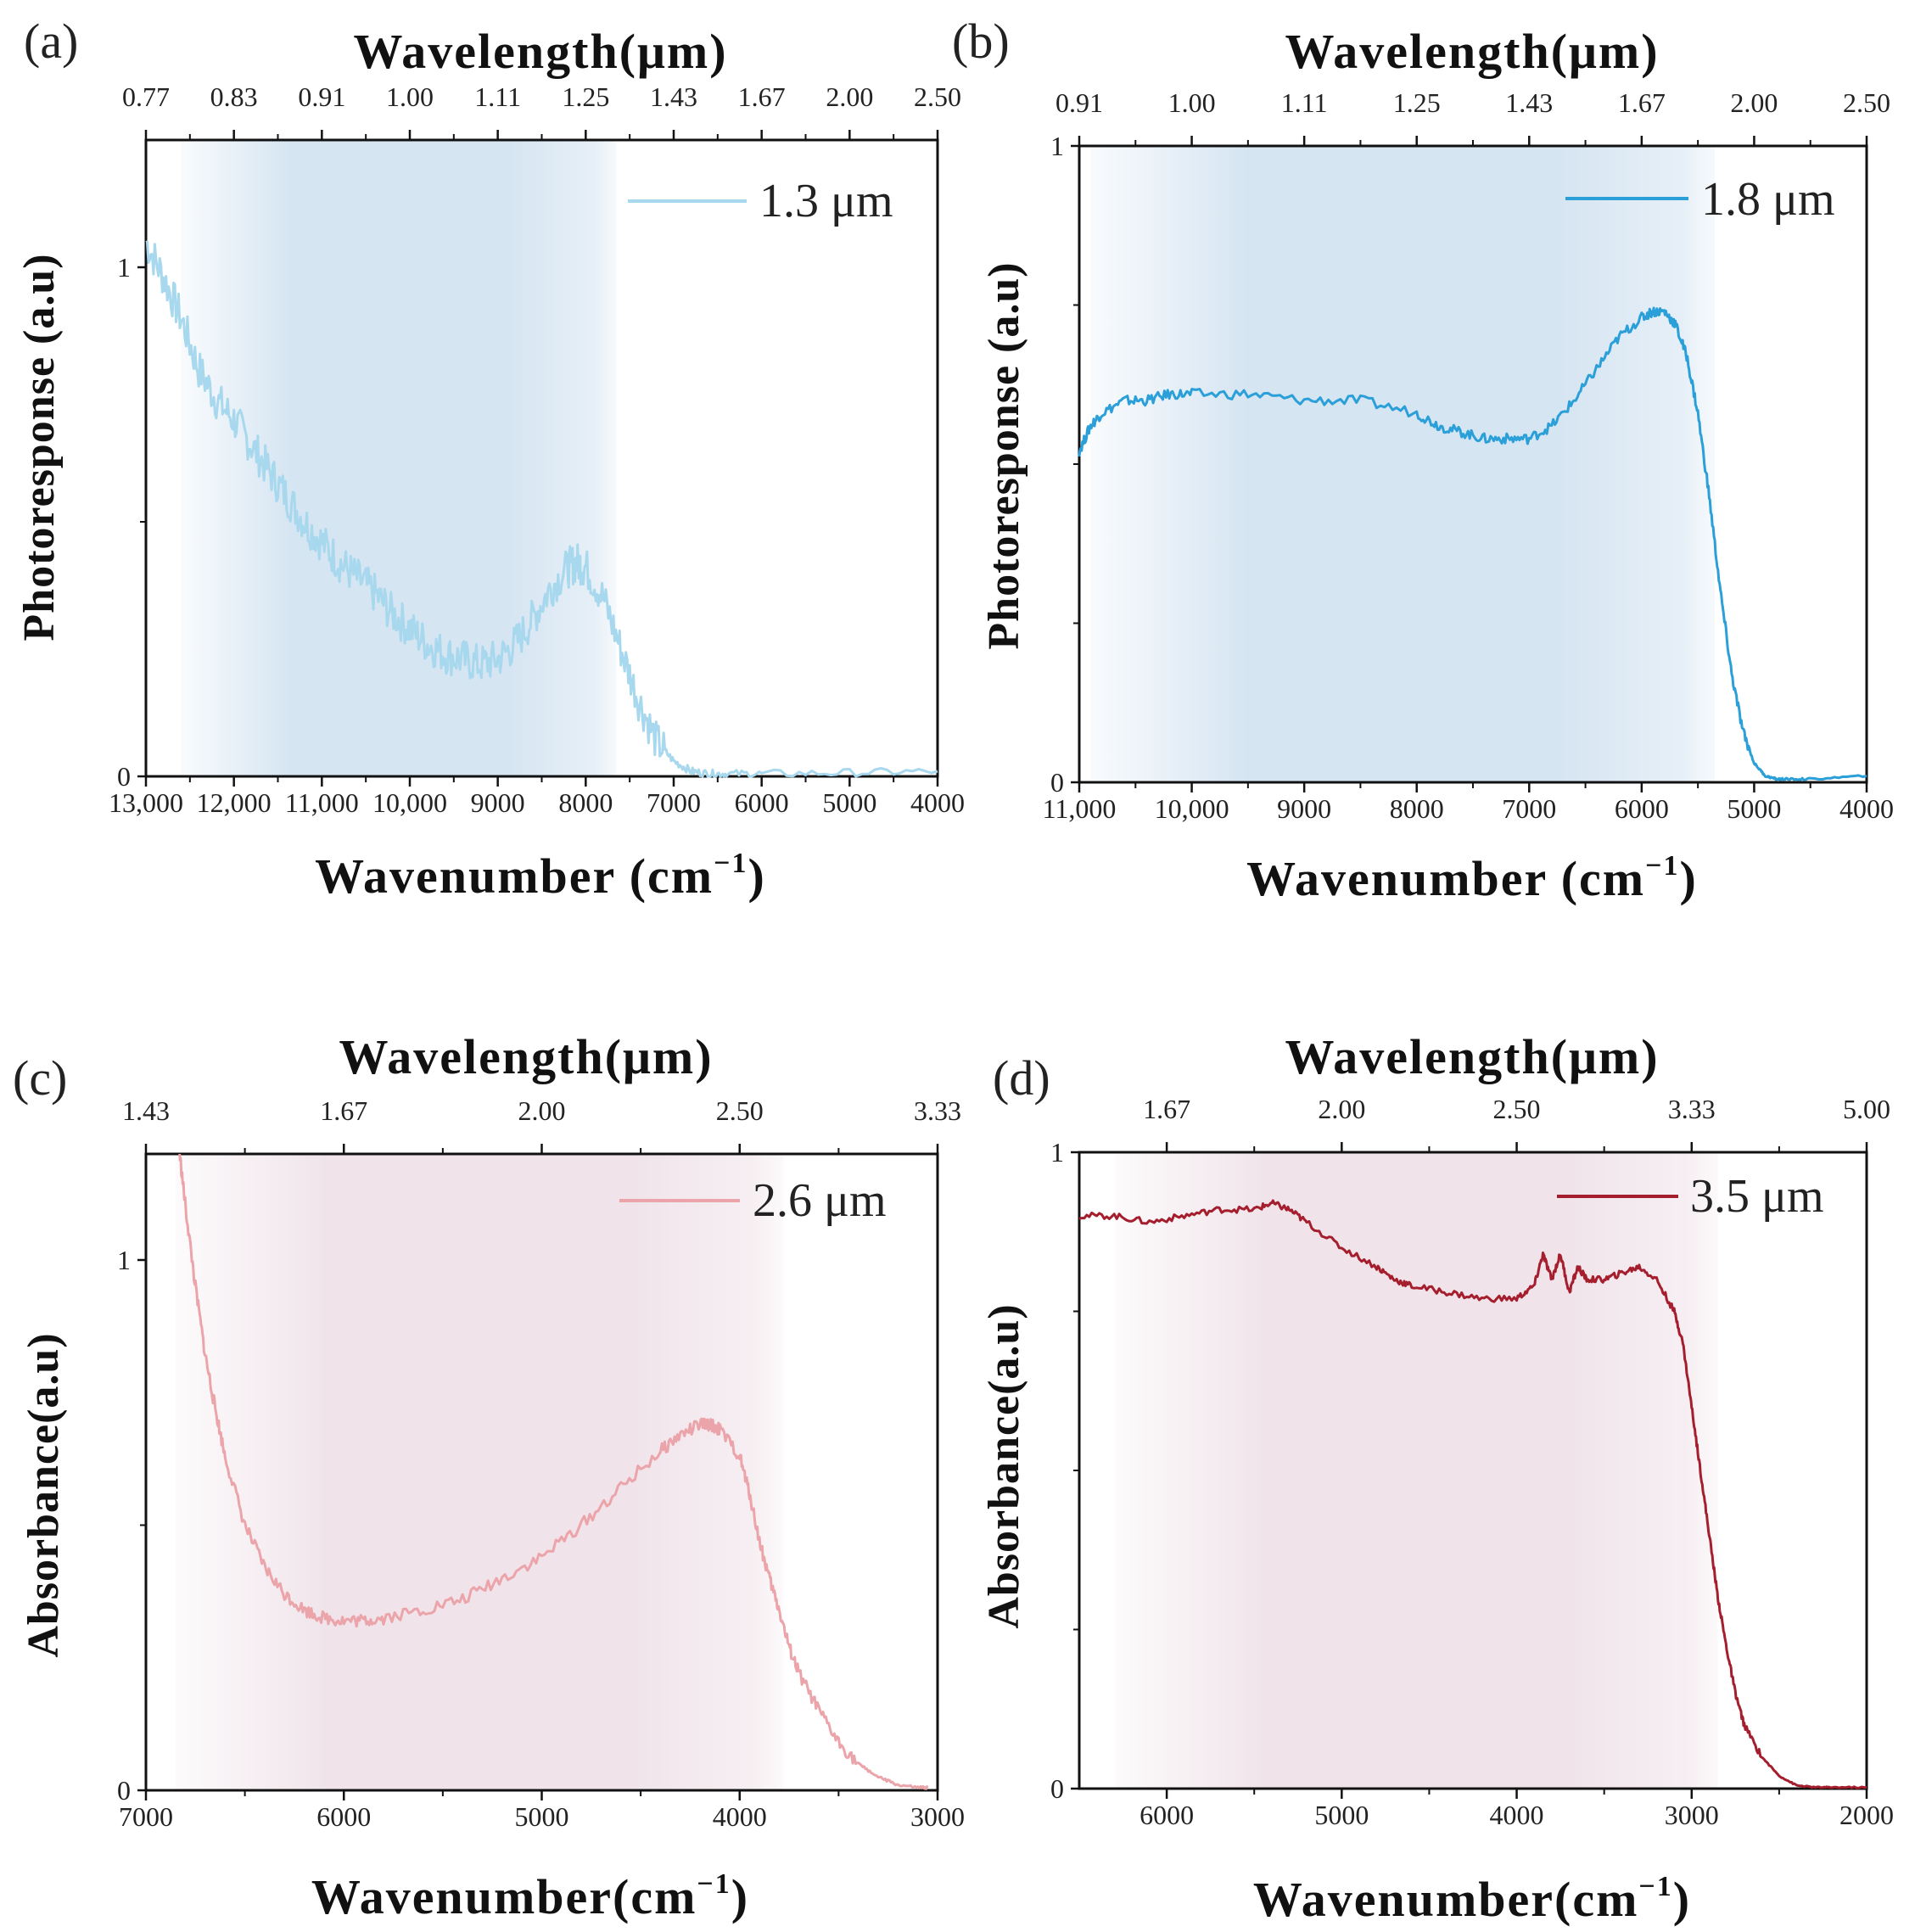 The height and width of the screenshot is (1932, 1915). What do you see at coordinates (322, 802) in the screenshot?
I see `x-tick-label: 11,000` at bounding box center [322, 802].